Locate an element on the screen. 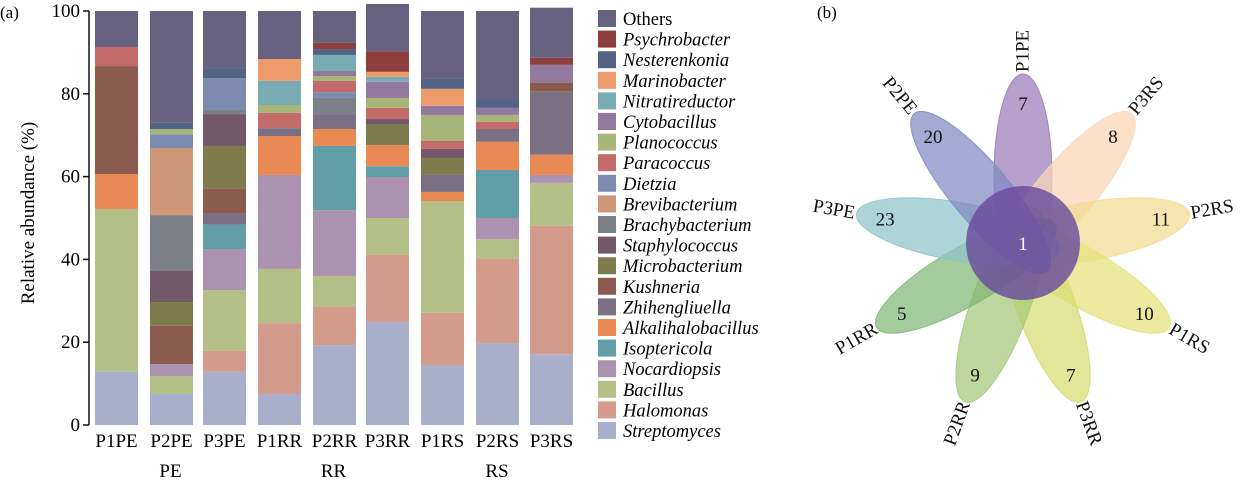 The height and width of the screenshot is (481, 1256). panel-label-a: (a) is located at coordinates (9, 12).